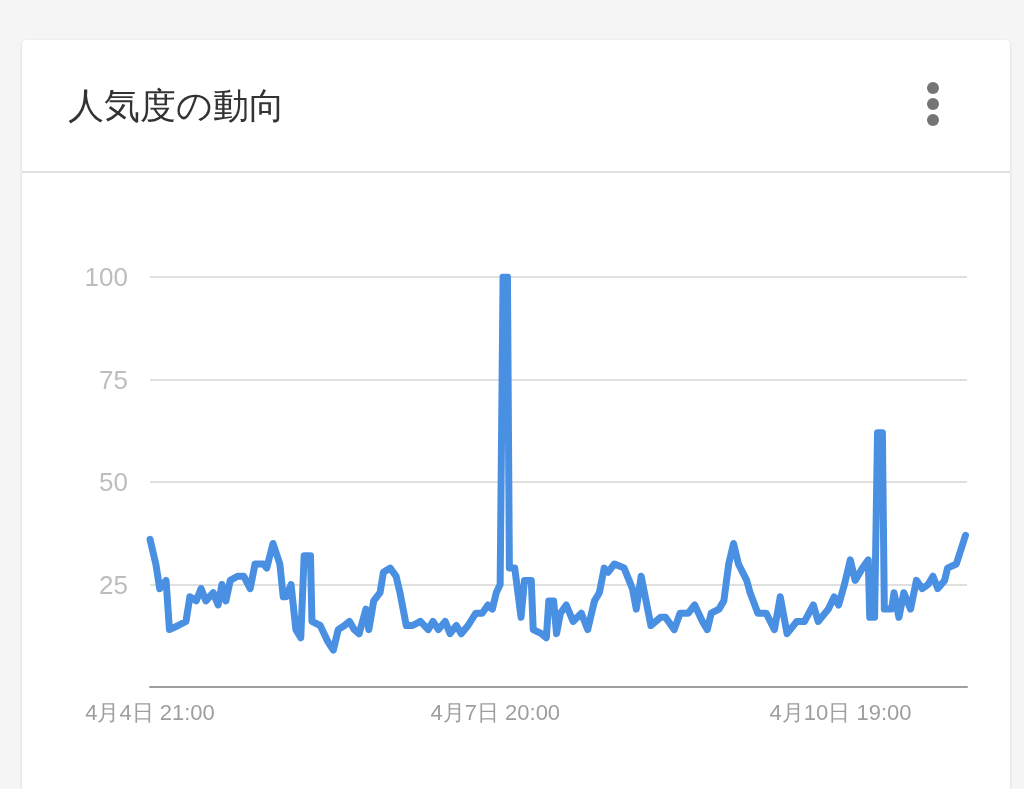 The image size is (1024, 789). Describe the element at coordinates (113, 584) in the screenshot. I see `y-tick-label: 25` at that location.